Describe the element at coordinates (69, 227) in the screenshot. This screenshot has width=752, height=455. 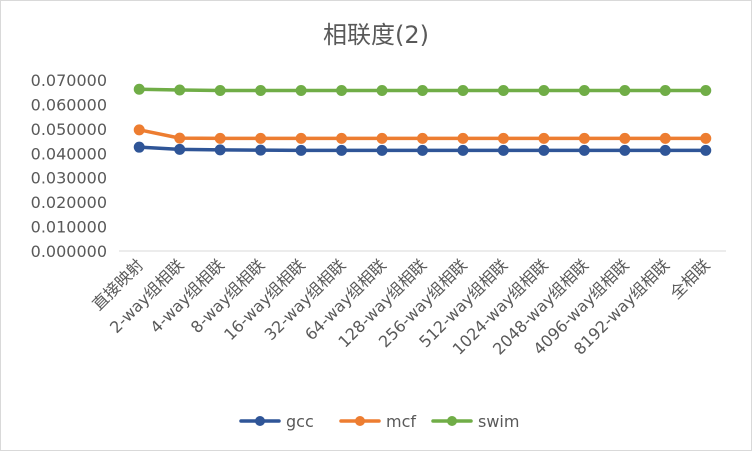
I see `y-tick-label: 0.010000` at that location.